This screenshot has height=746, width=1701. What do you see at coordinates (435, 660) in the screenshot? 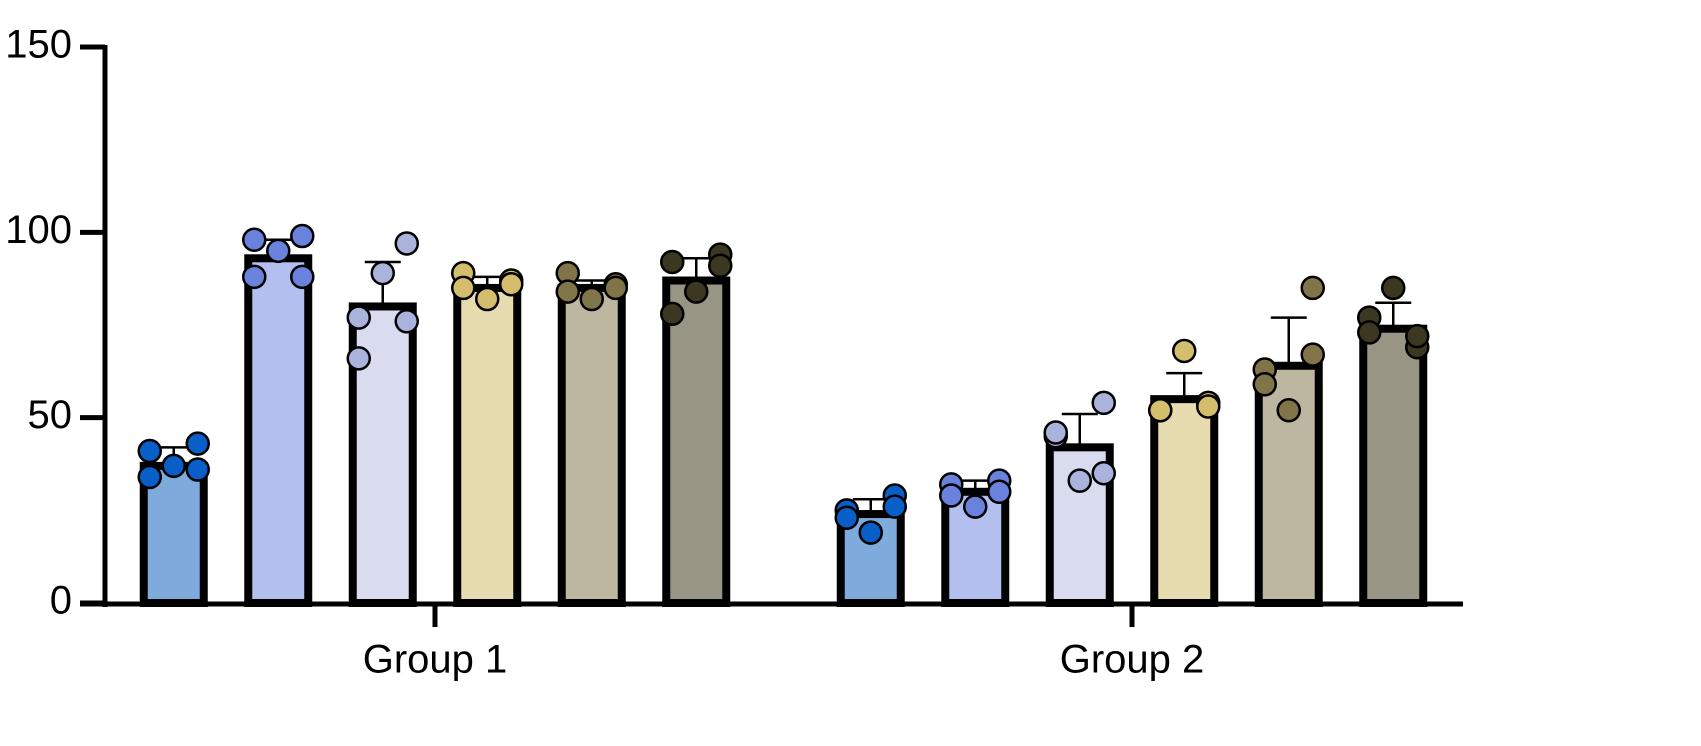
I see `x-tick-label: Group 1` at bounding box center [435, 660].